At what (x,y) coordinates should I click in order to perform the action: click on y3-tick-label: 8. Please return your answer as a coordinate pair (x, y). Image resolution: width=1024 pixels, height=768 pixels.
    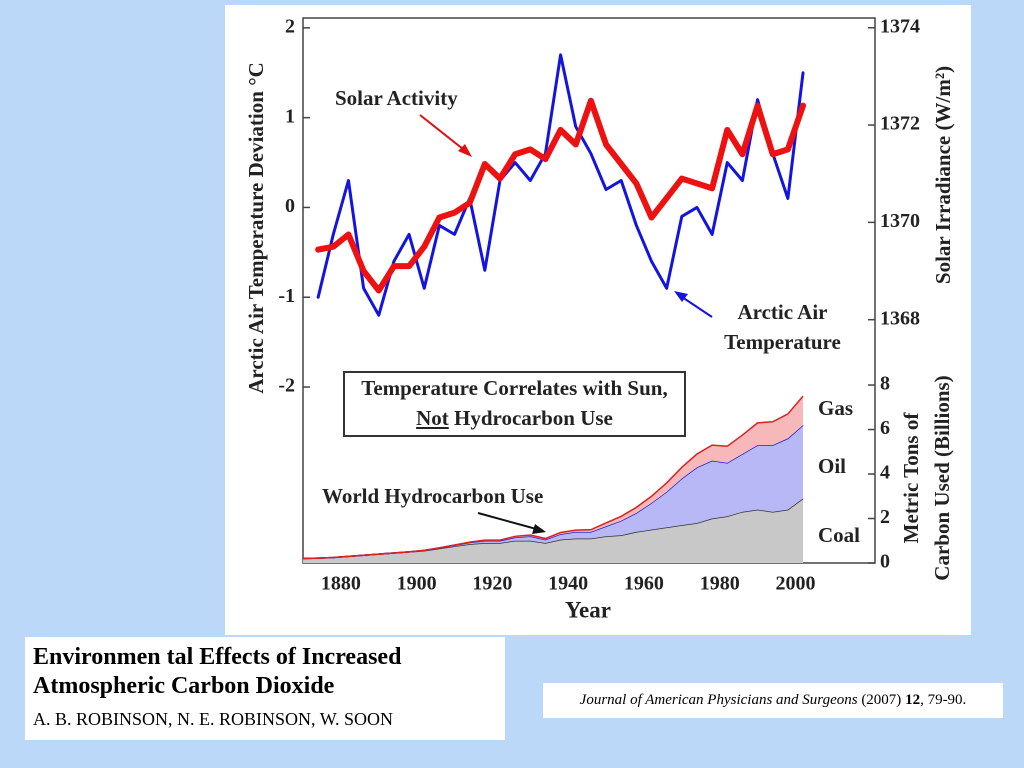
    Looking at the image, I should click on (885, 384).